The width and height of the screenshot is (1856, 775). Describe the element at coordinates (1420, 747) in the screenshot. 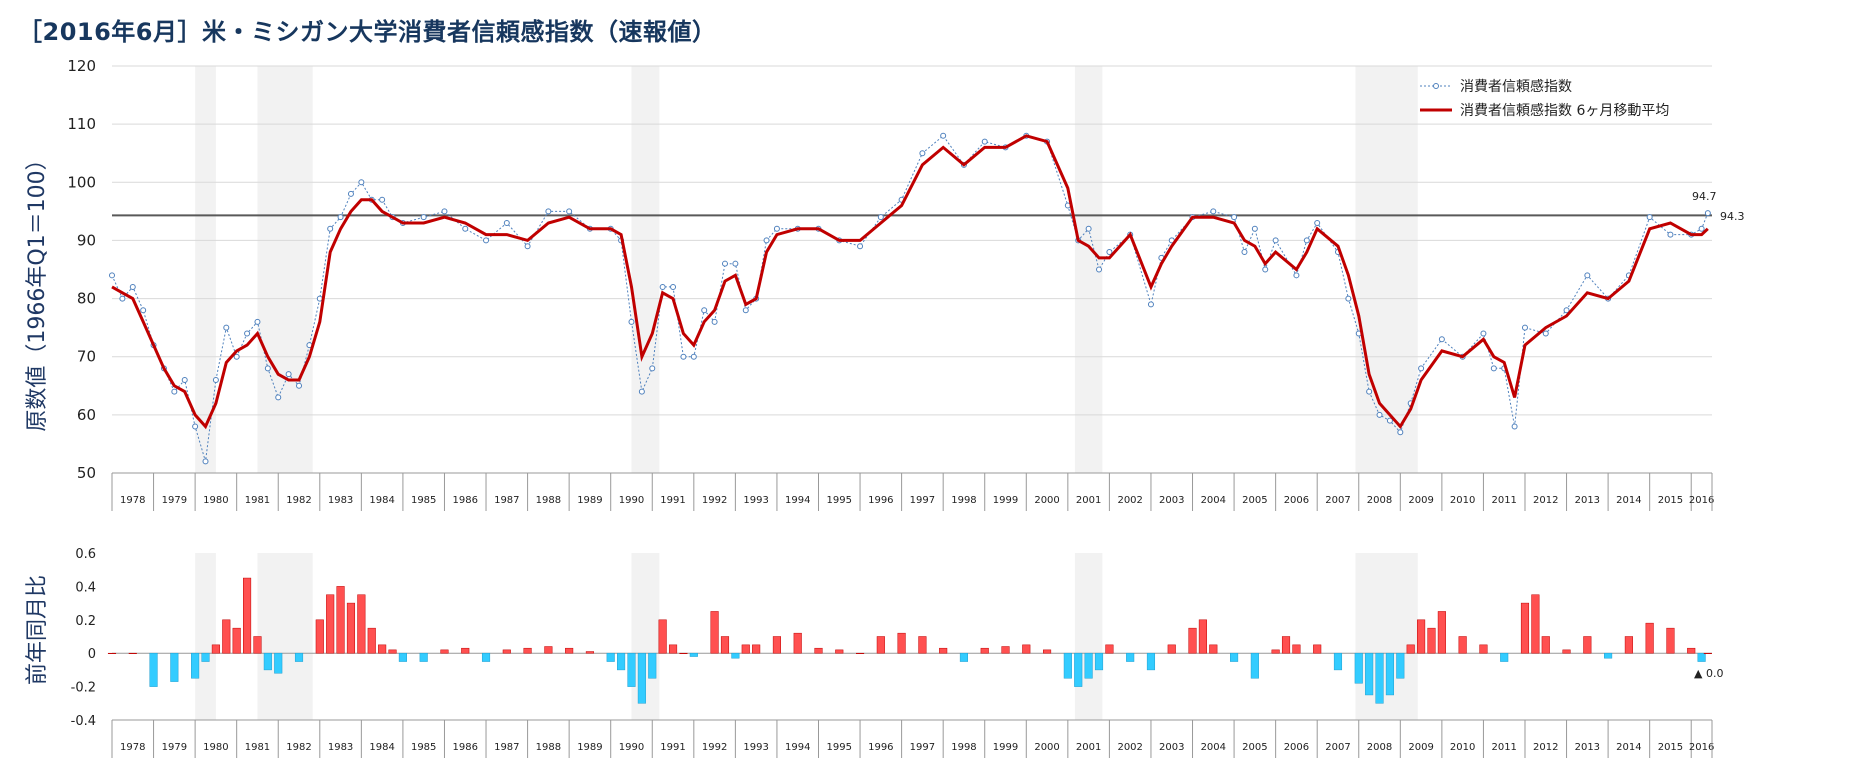

I see `year-label: 2009` at that location.